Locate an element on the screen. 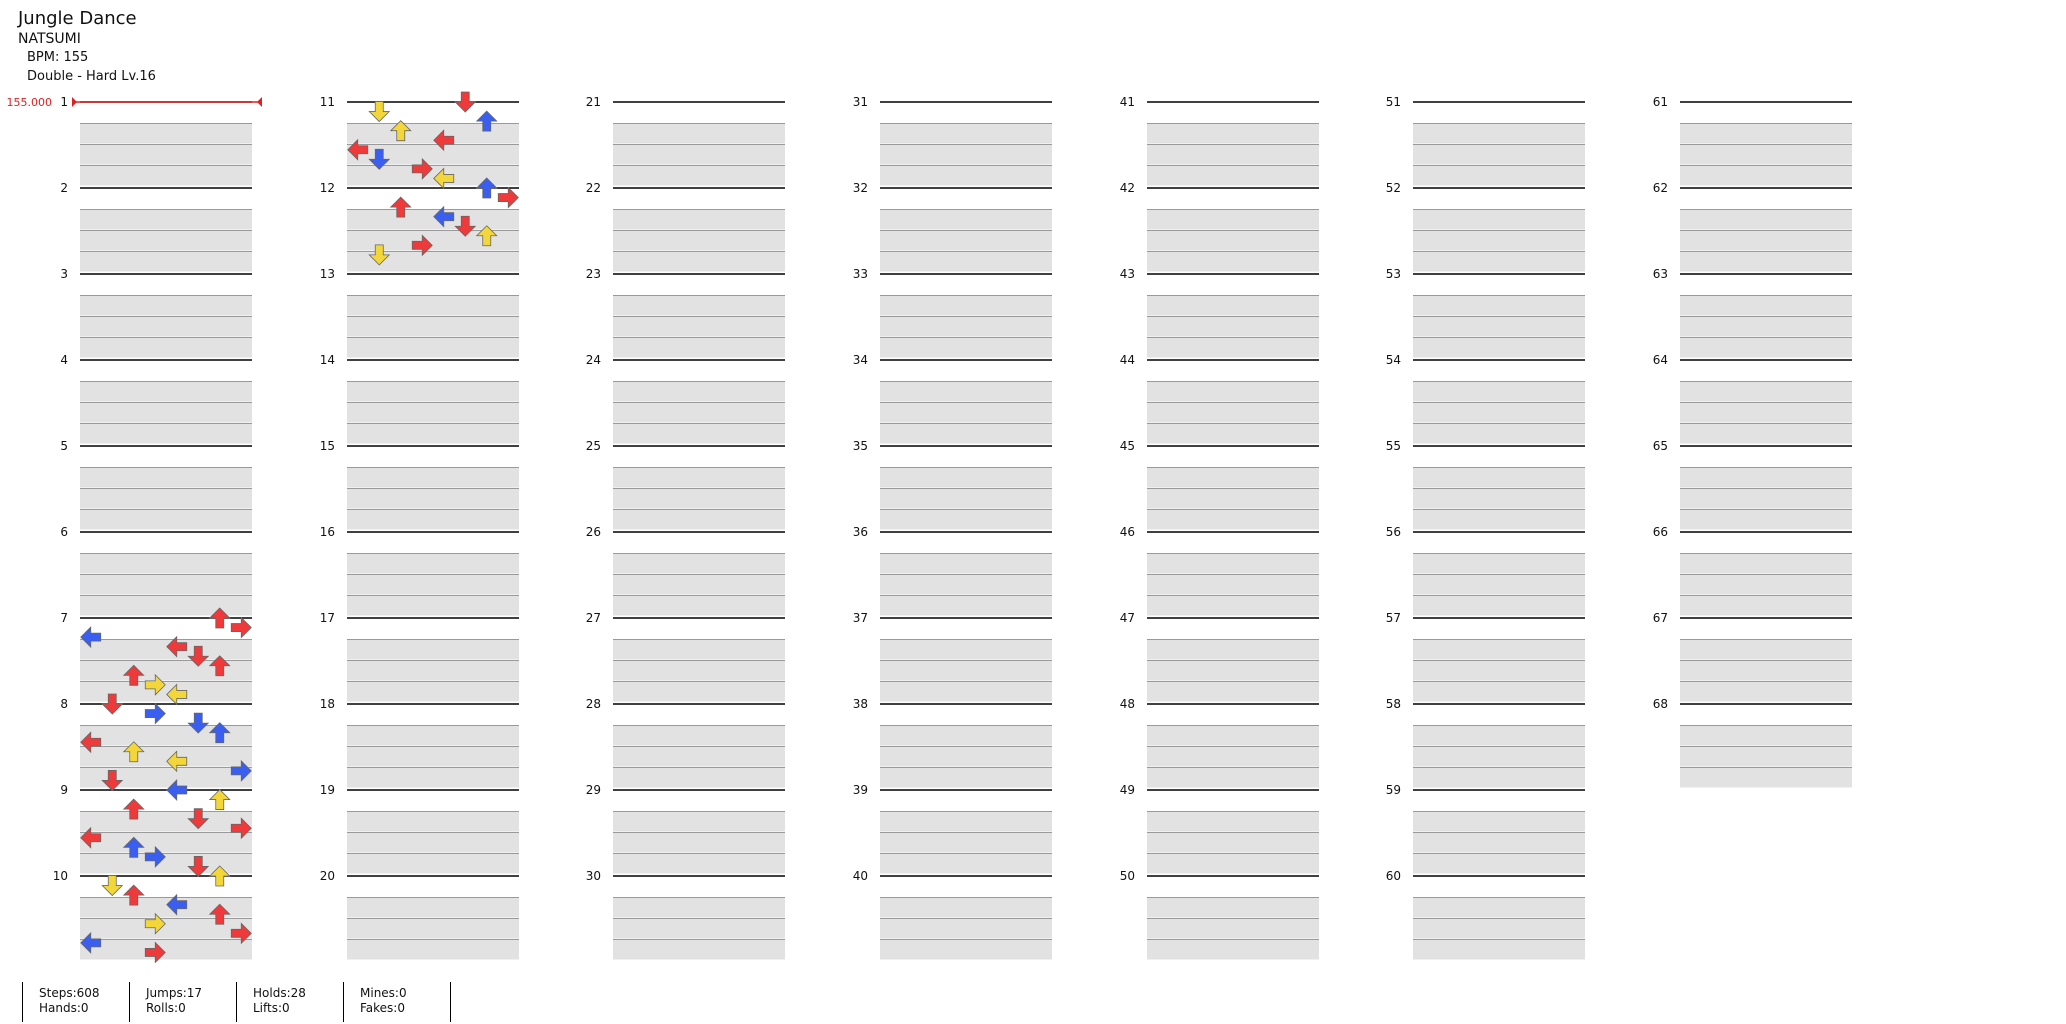 The height and width of the screenshot is (1024, 2066). measure: 51 is located at coordinates (1485, 140).